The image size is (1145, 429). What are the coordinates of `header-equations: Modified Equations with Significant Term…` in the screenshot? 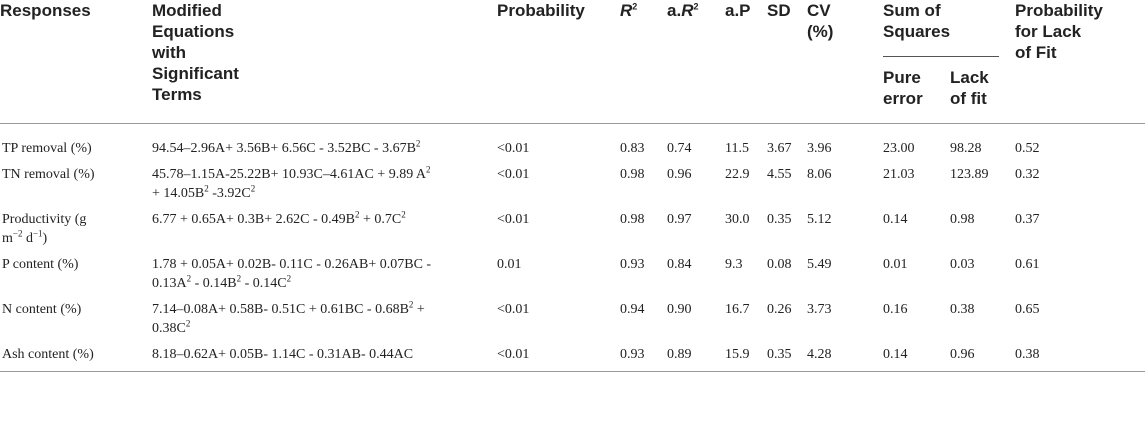 It's located at (195, 52).